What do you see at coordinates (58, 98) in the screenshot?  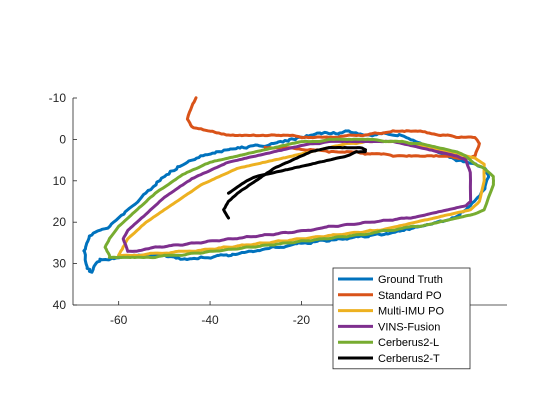 I see `y-tick-label: -10` at bounding box center [58, 98].